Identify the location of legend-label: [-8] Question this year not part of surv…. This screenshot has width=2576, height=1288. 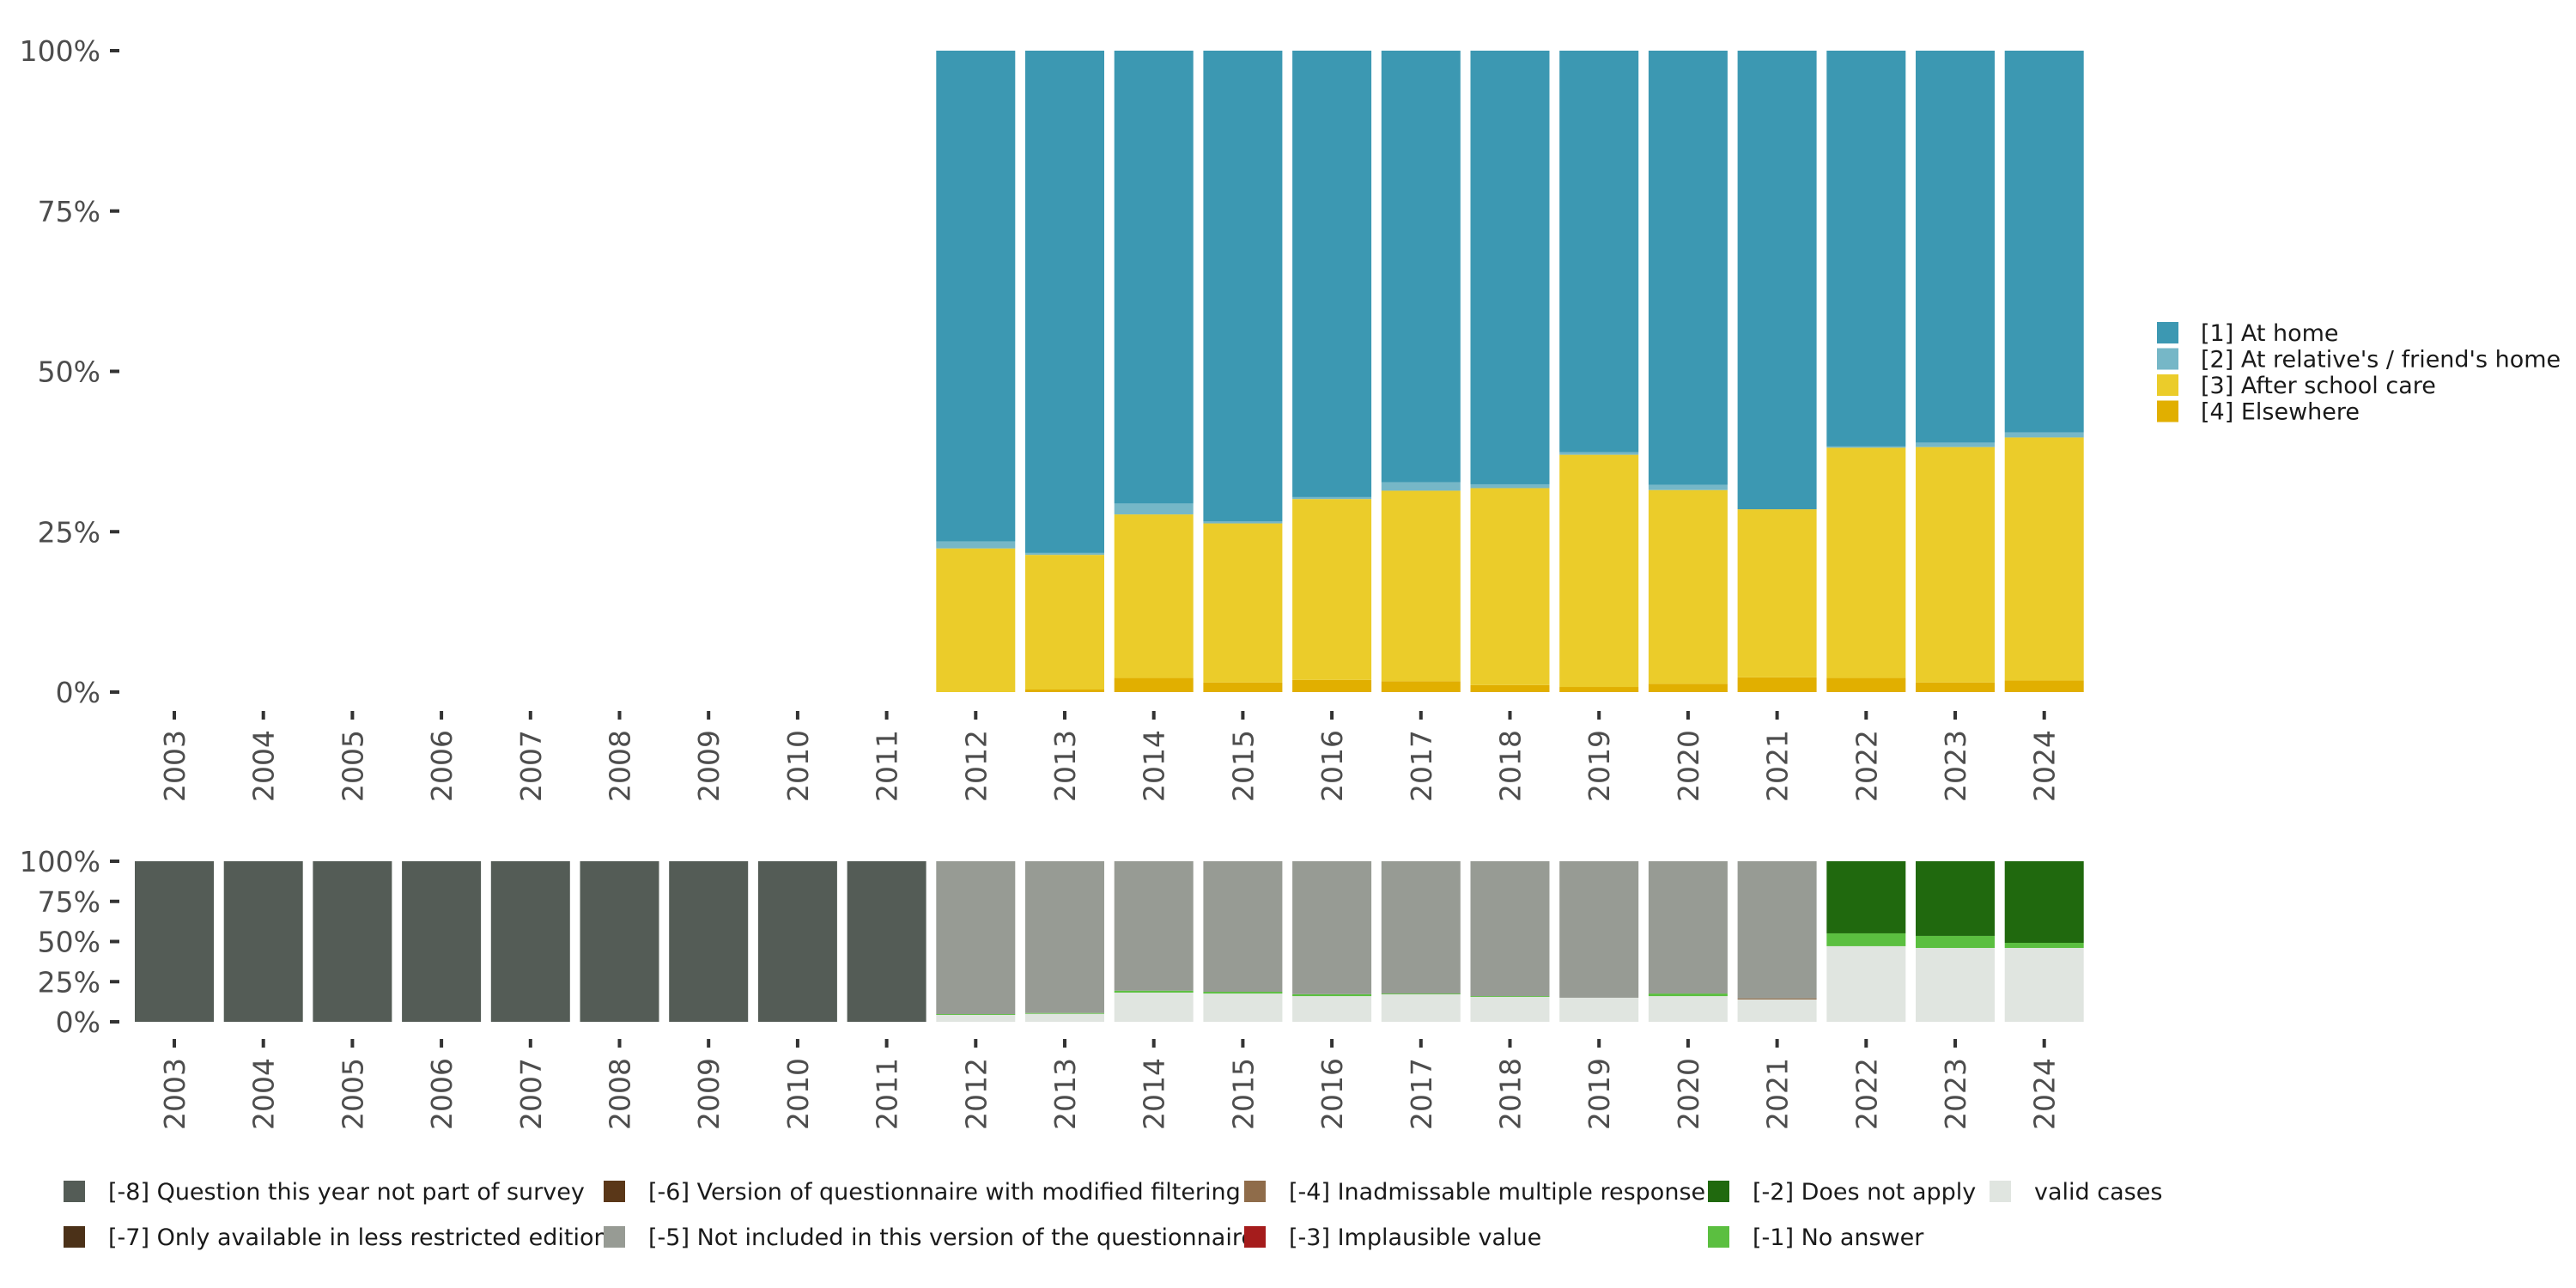
(346, 1192).